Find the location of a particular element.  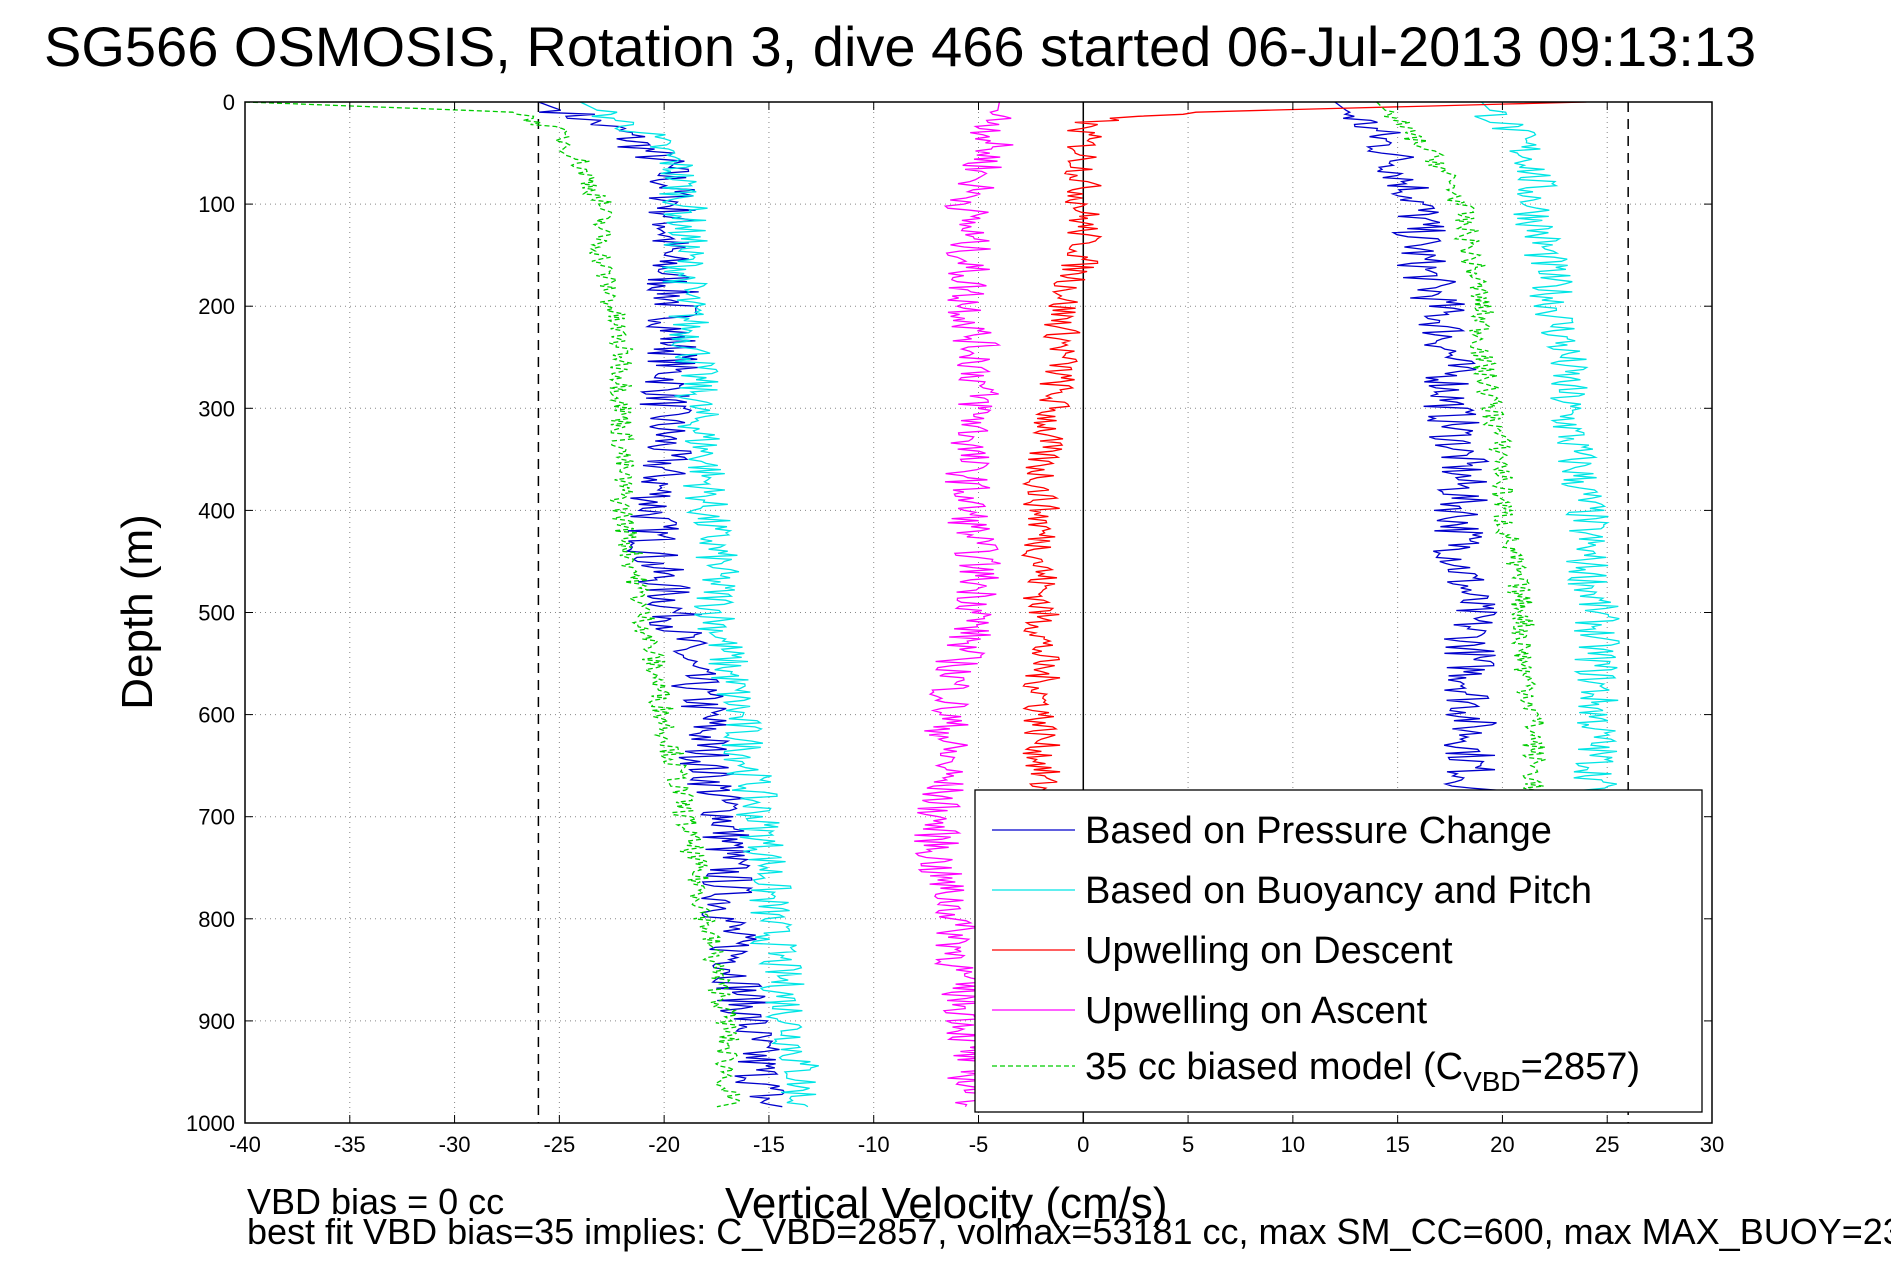

vbd-bias-note: VBD bias = 0 cc is located at coordinates (375, 1201).